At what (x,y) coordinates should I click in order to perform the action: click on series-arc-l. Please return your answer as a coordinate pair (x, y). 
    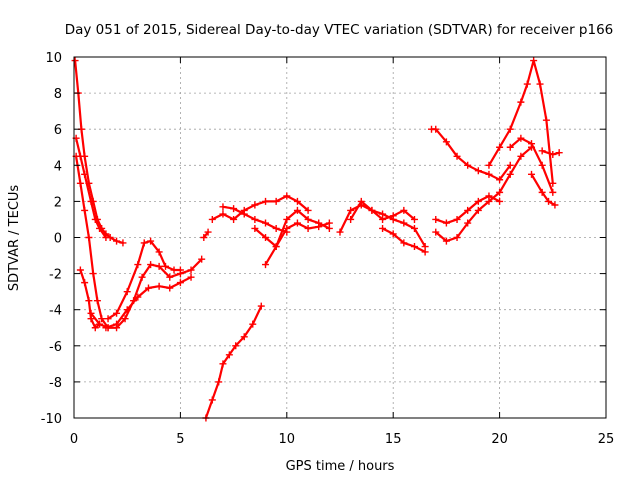
    Looking at the image, I should click on (292, 228).